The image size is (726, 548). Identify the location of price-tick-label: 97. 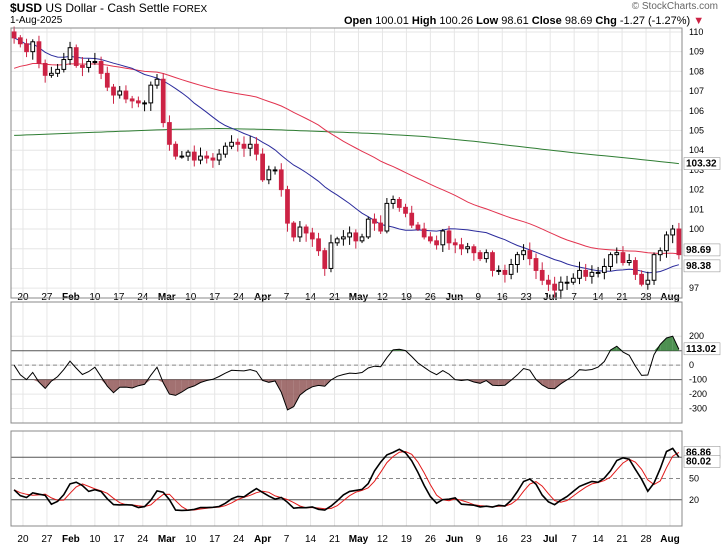
(694, 288).